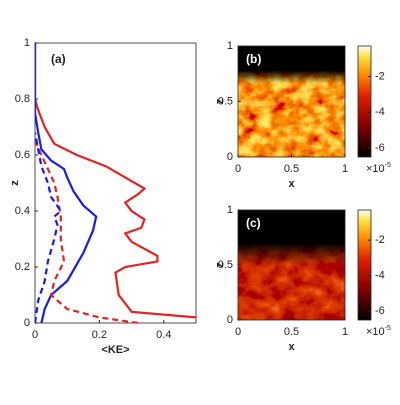  Describe the element at coordinates (253, 223) in the screenshot. I see `panel-label: (c)` at that location.